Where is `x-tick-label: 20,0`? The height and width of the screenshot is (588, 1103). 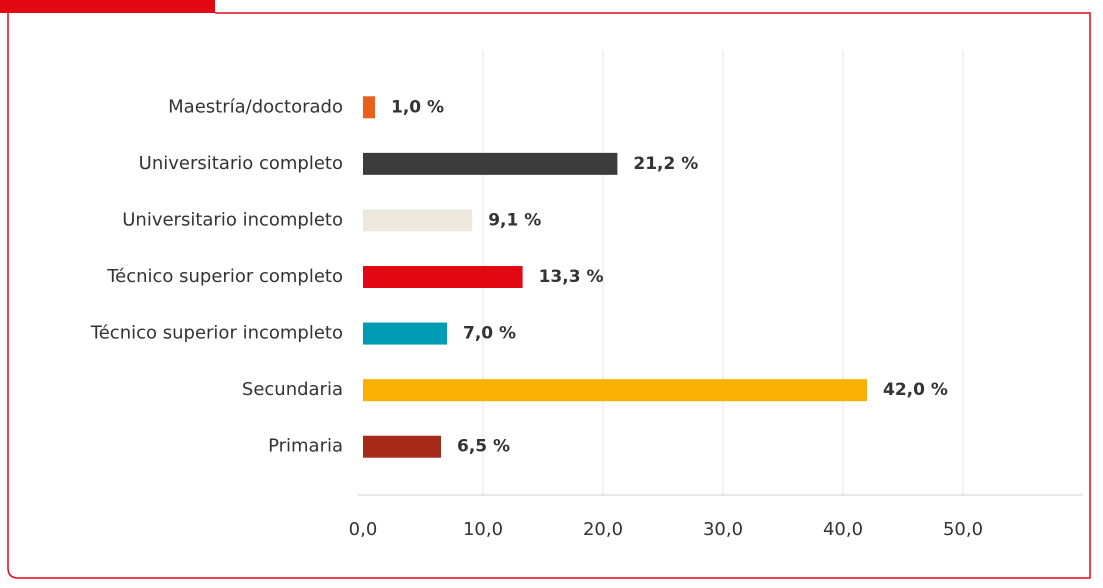 x-tick-label: 20,0 is located at coordinates (603, 529).